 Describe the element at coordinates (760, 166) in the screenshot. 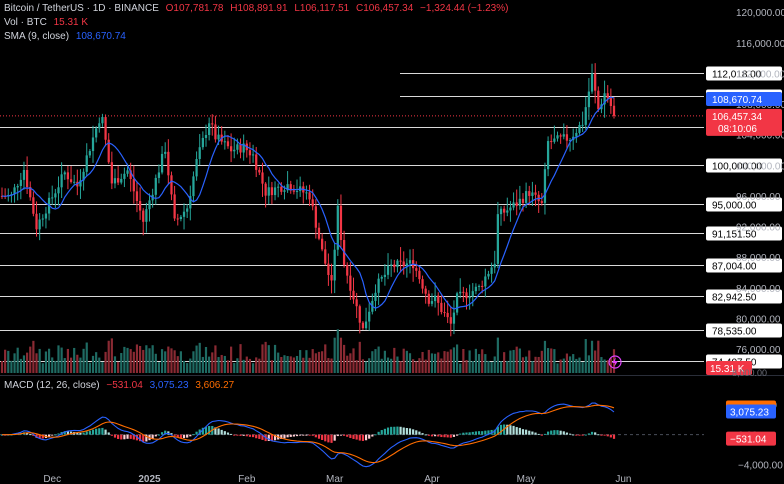

I see `price-tick-label: 100,000.00` at that location.